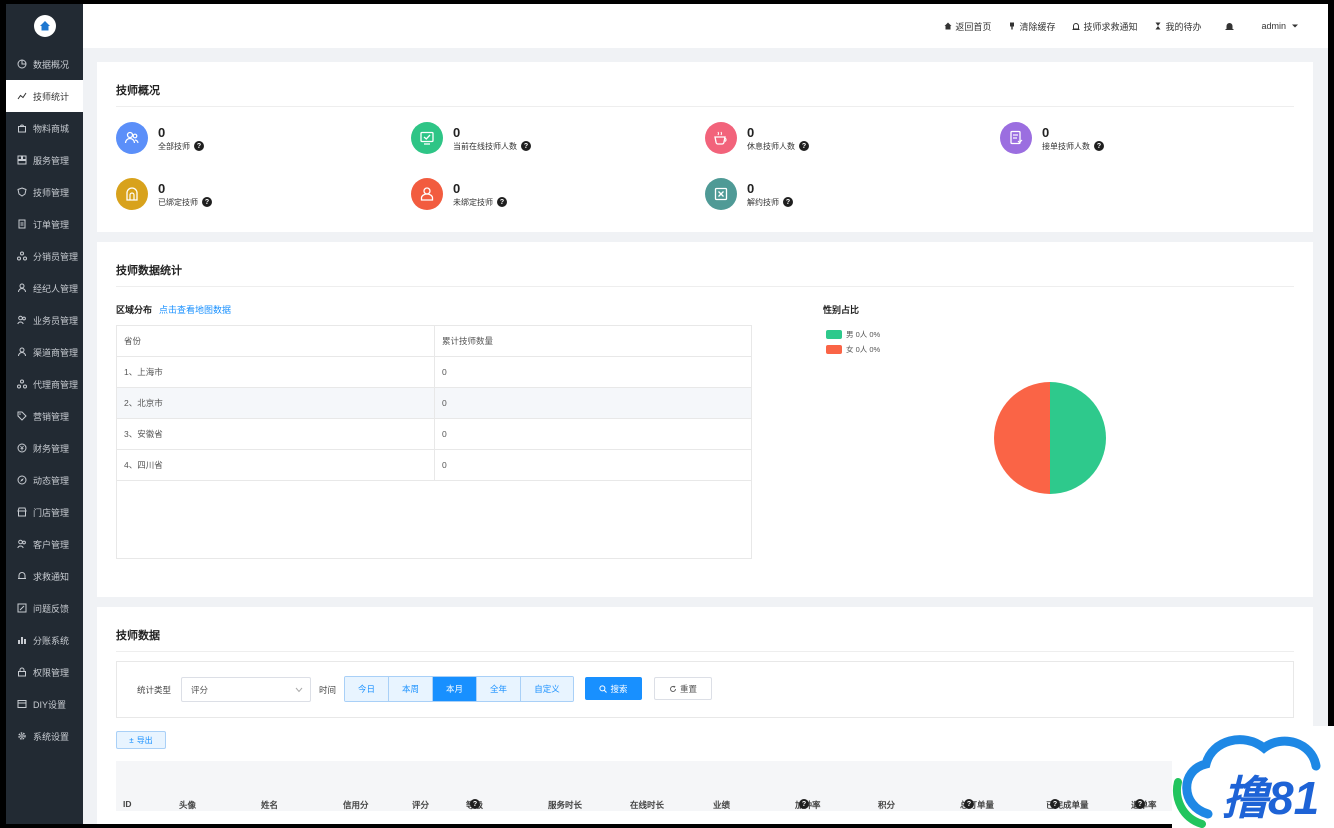  Describe the element at coordinates (613, 688) in the screenshot. I see `search-button: 搜索` at that location.